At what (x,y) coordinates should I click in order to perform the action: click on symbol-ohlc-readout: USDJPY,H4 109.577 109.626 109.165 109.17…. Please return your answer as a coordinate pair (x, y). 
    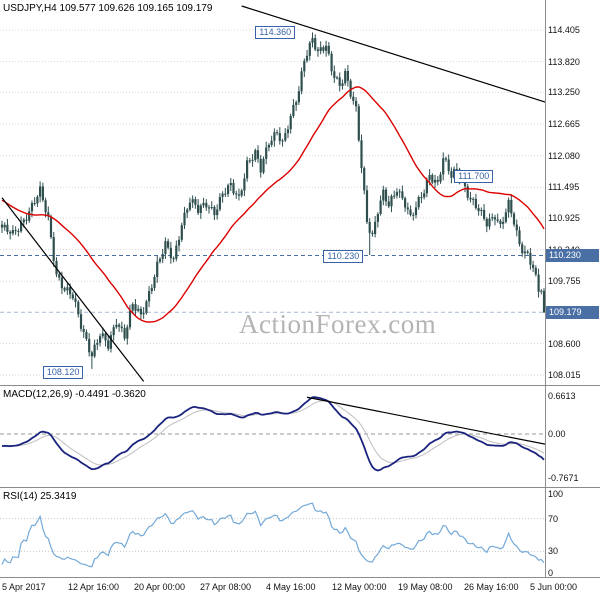
    Looking at the image, I should click on (108, 8).